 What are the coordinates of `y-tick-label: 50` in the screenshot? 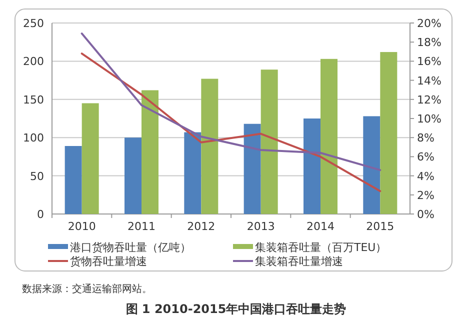 It's located at (37, 176).